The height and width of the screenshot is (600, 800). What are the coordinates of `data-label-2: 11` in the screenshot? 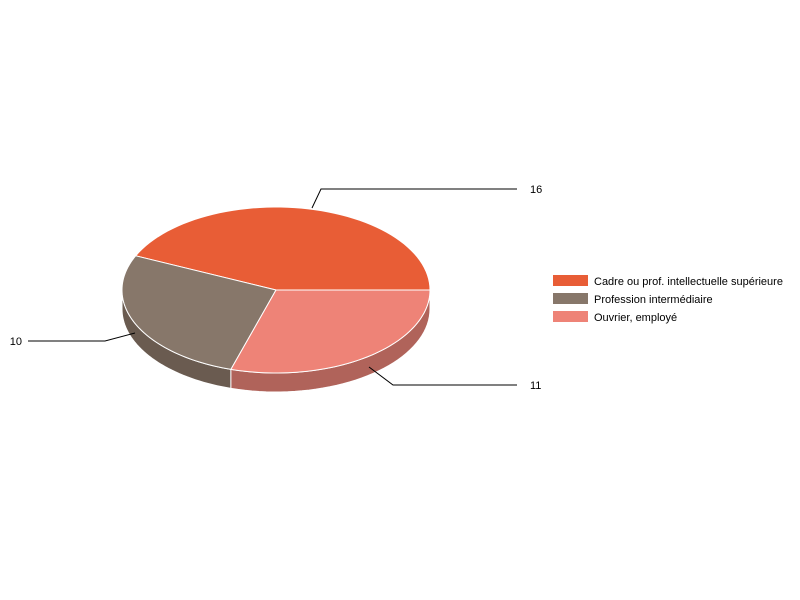 It's located at (535, 386).